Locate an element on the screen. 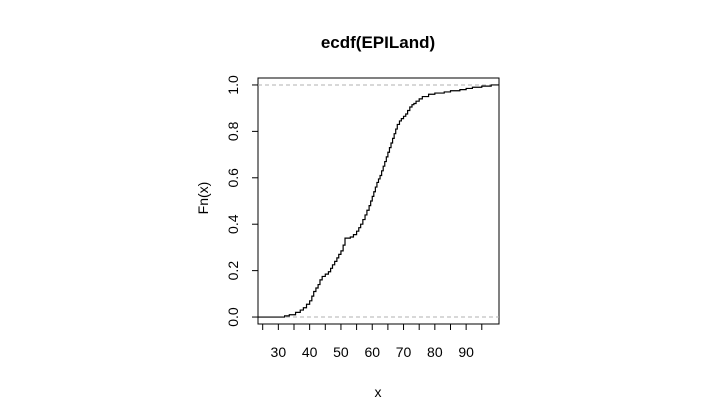 The width and height of the screenshot is (718, 420). x-tick-label: 40 is located at coordinates (310, 352).